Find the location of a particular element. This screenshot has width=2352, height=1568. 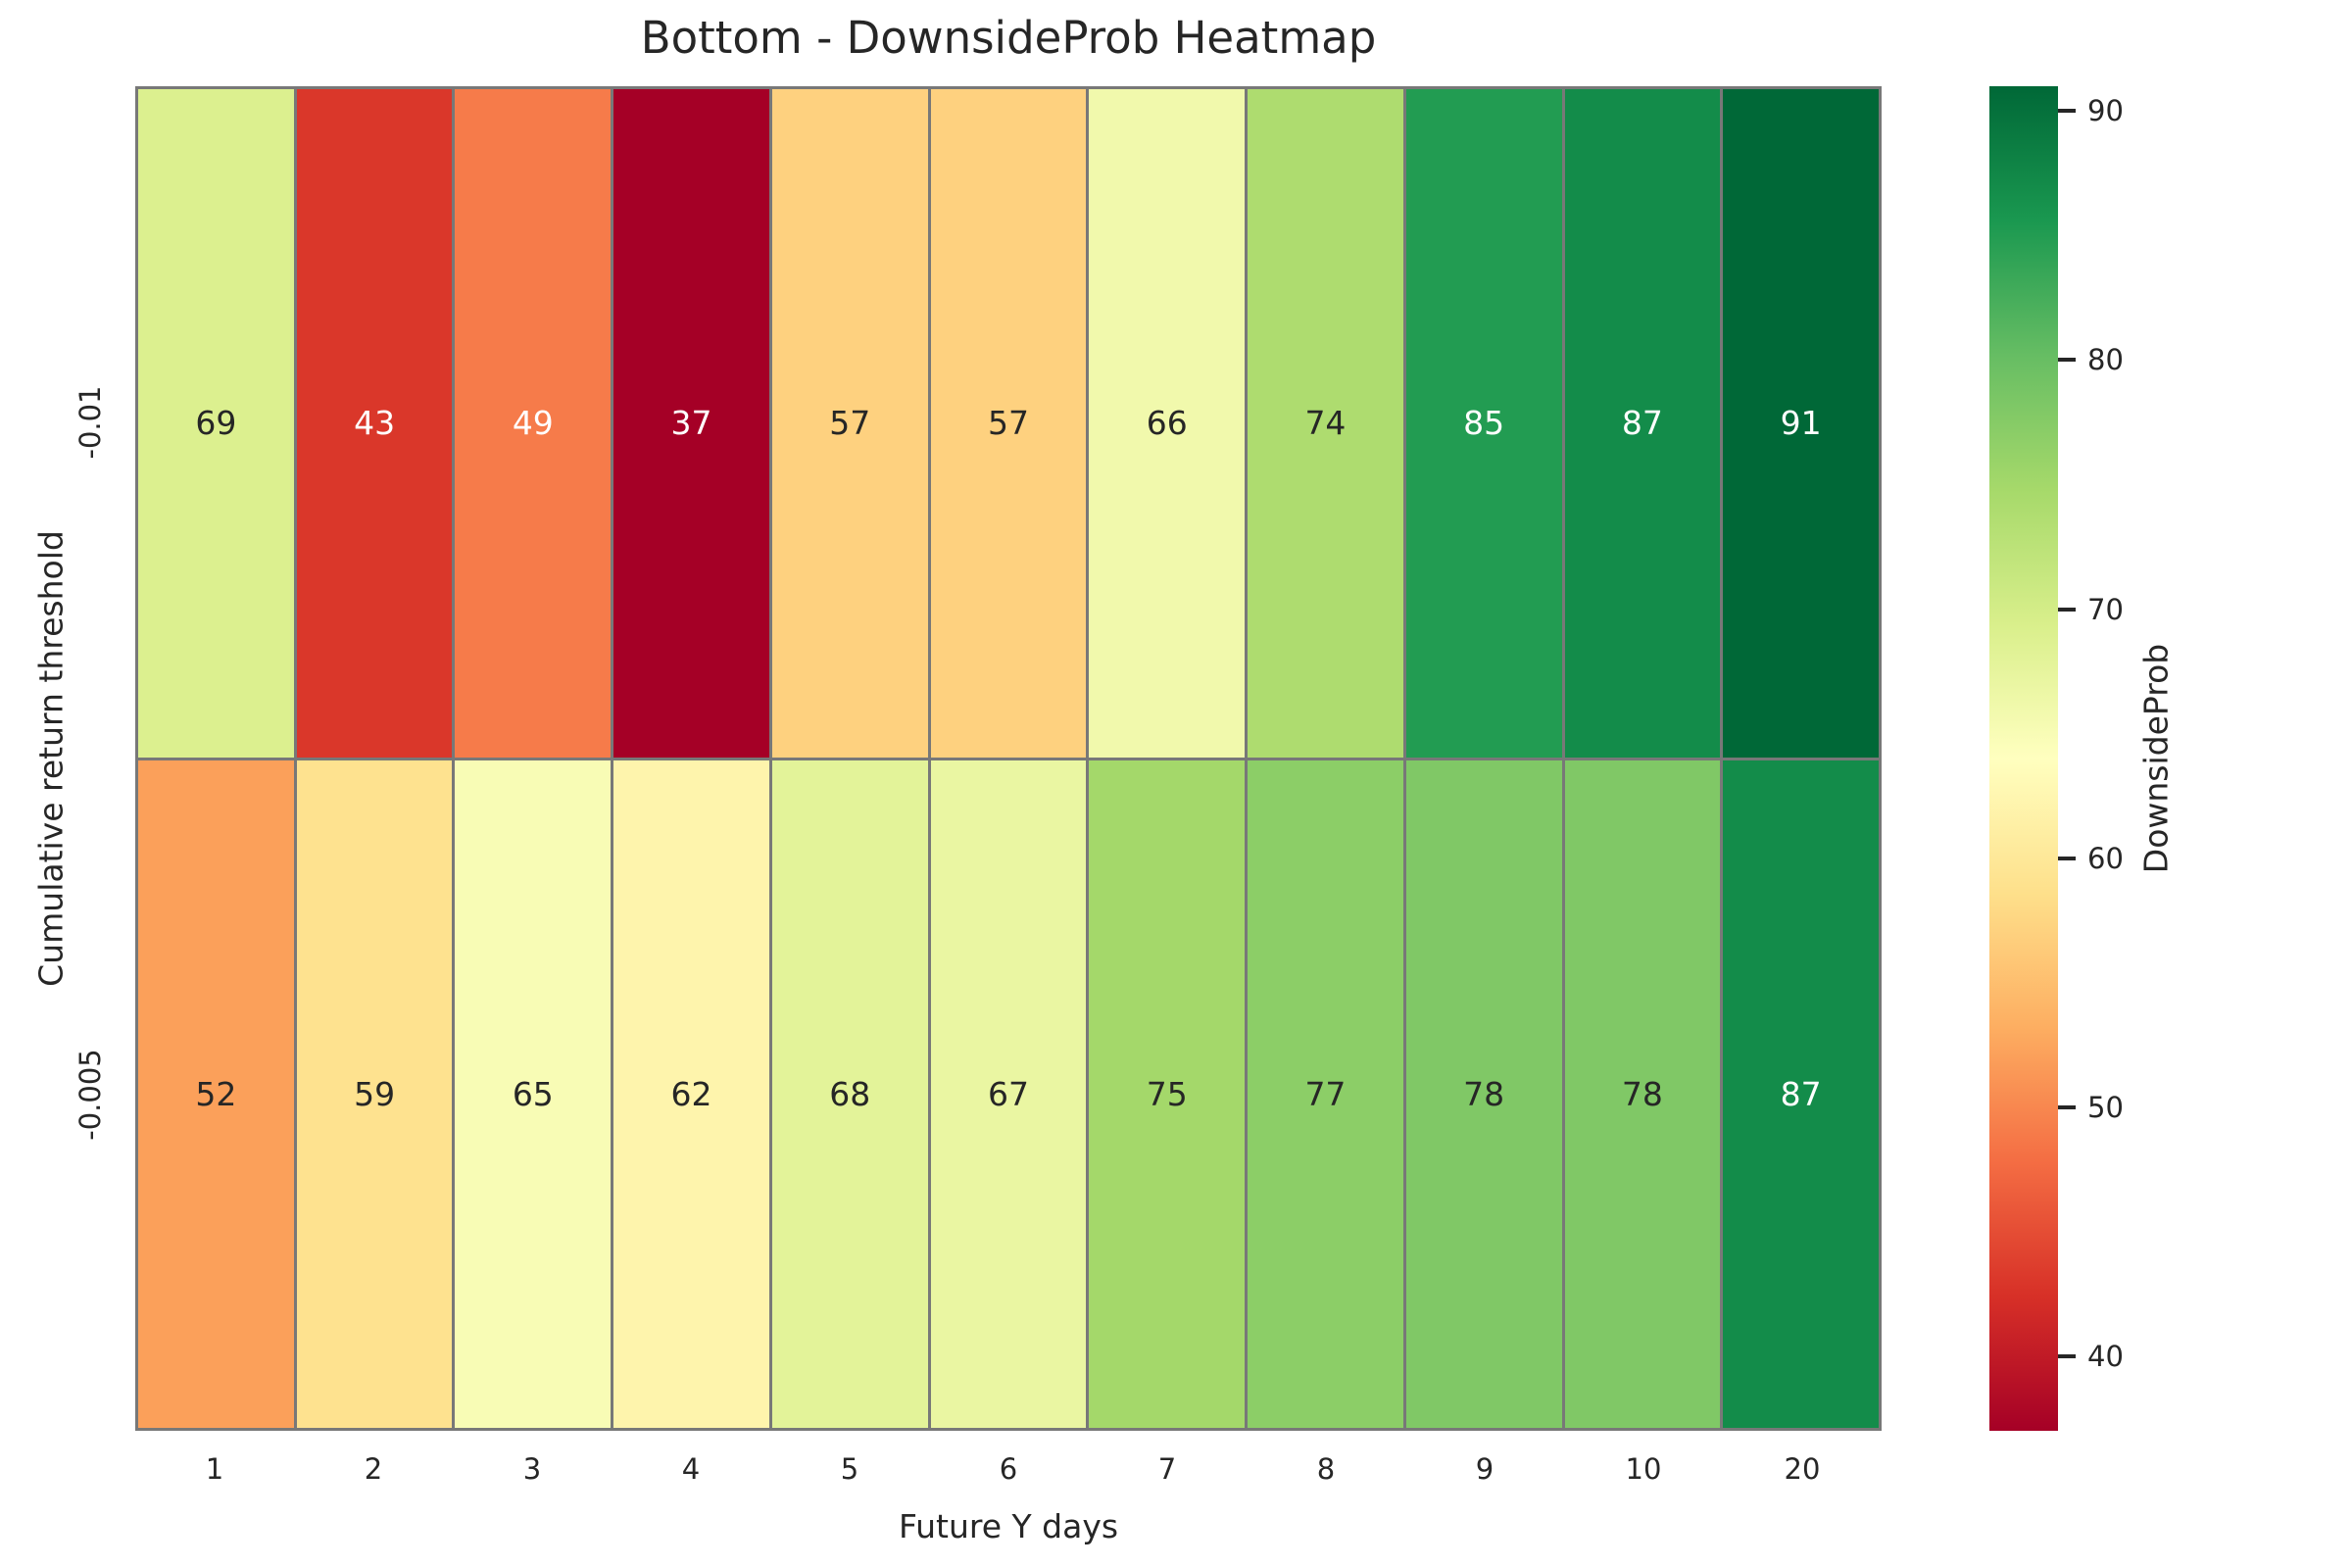

heatmap-cell-r1-c5: 67 is located at coordinates (1008, 1094).